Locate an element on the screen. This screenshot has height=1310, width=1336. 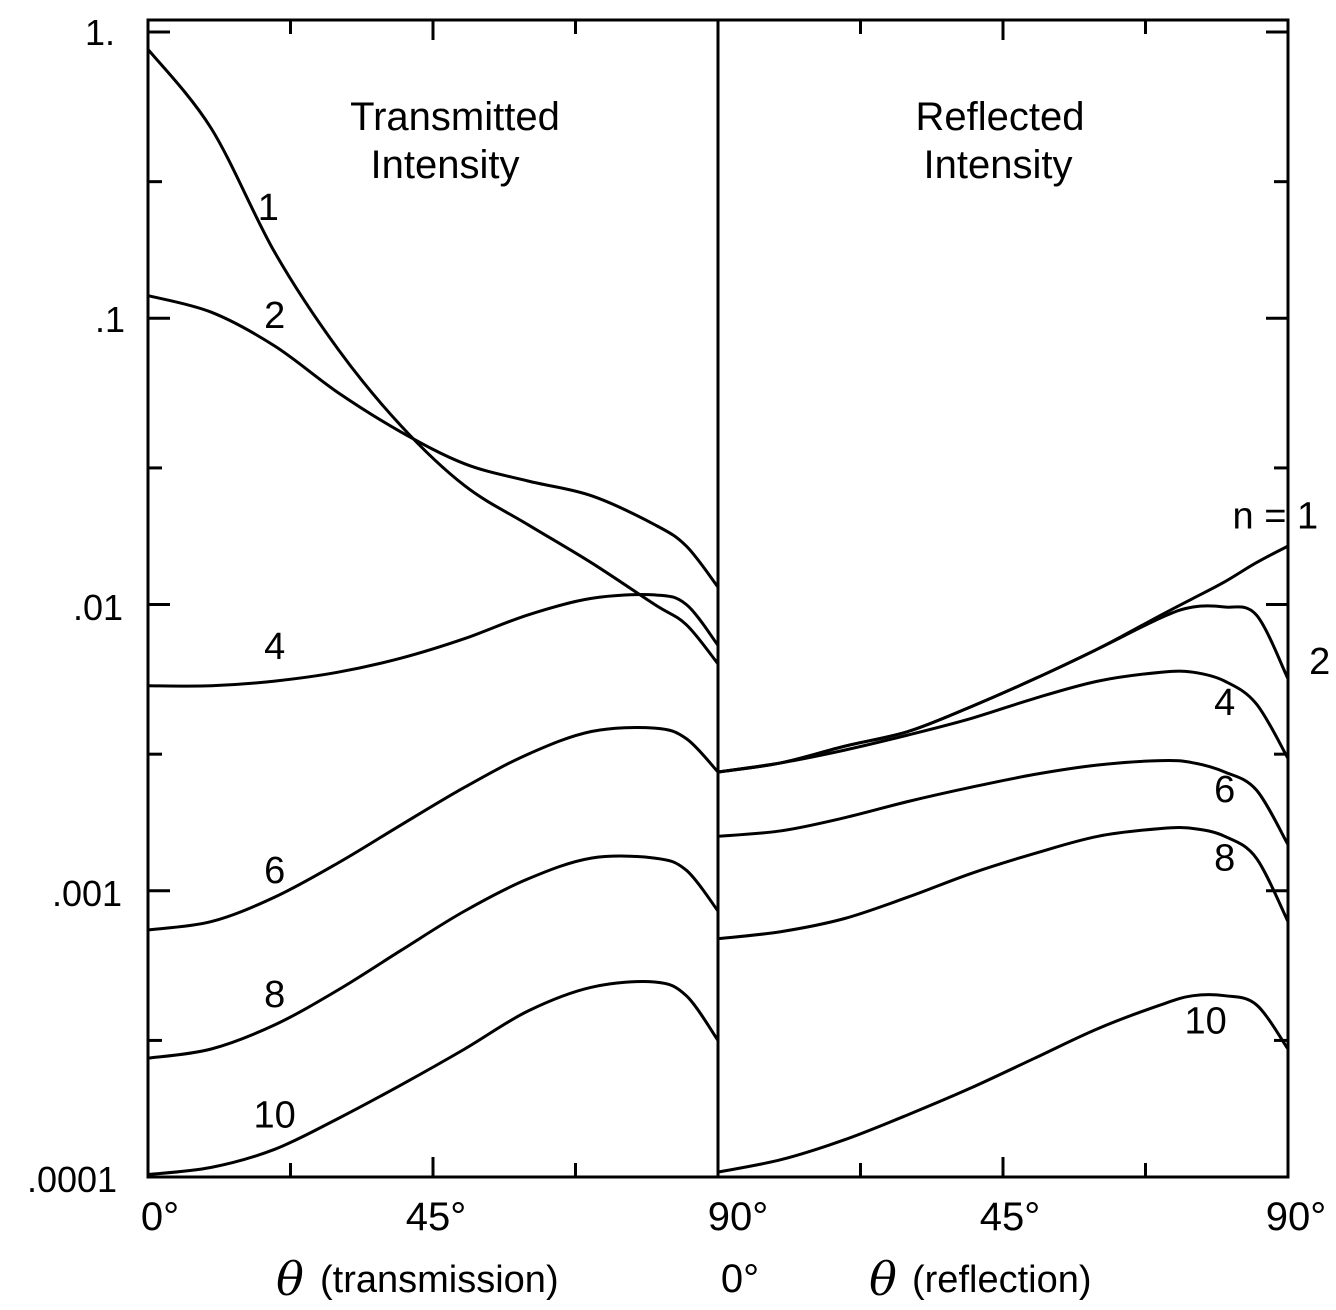
transmitted-title-line-1: Transmitted is located at coordinates (455, 117).